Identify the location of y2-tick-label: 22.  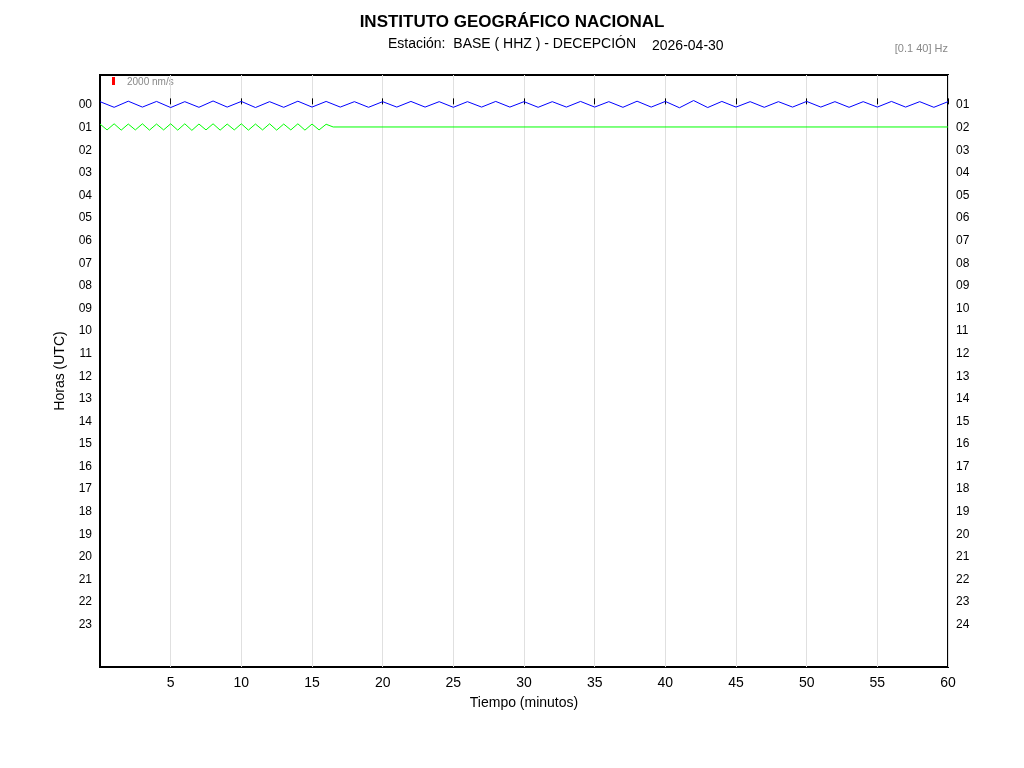
(963, 578).